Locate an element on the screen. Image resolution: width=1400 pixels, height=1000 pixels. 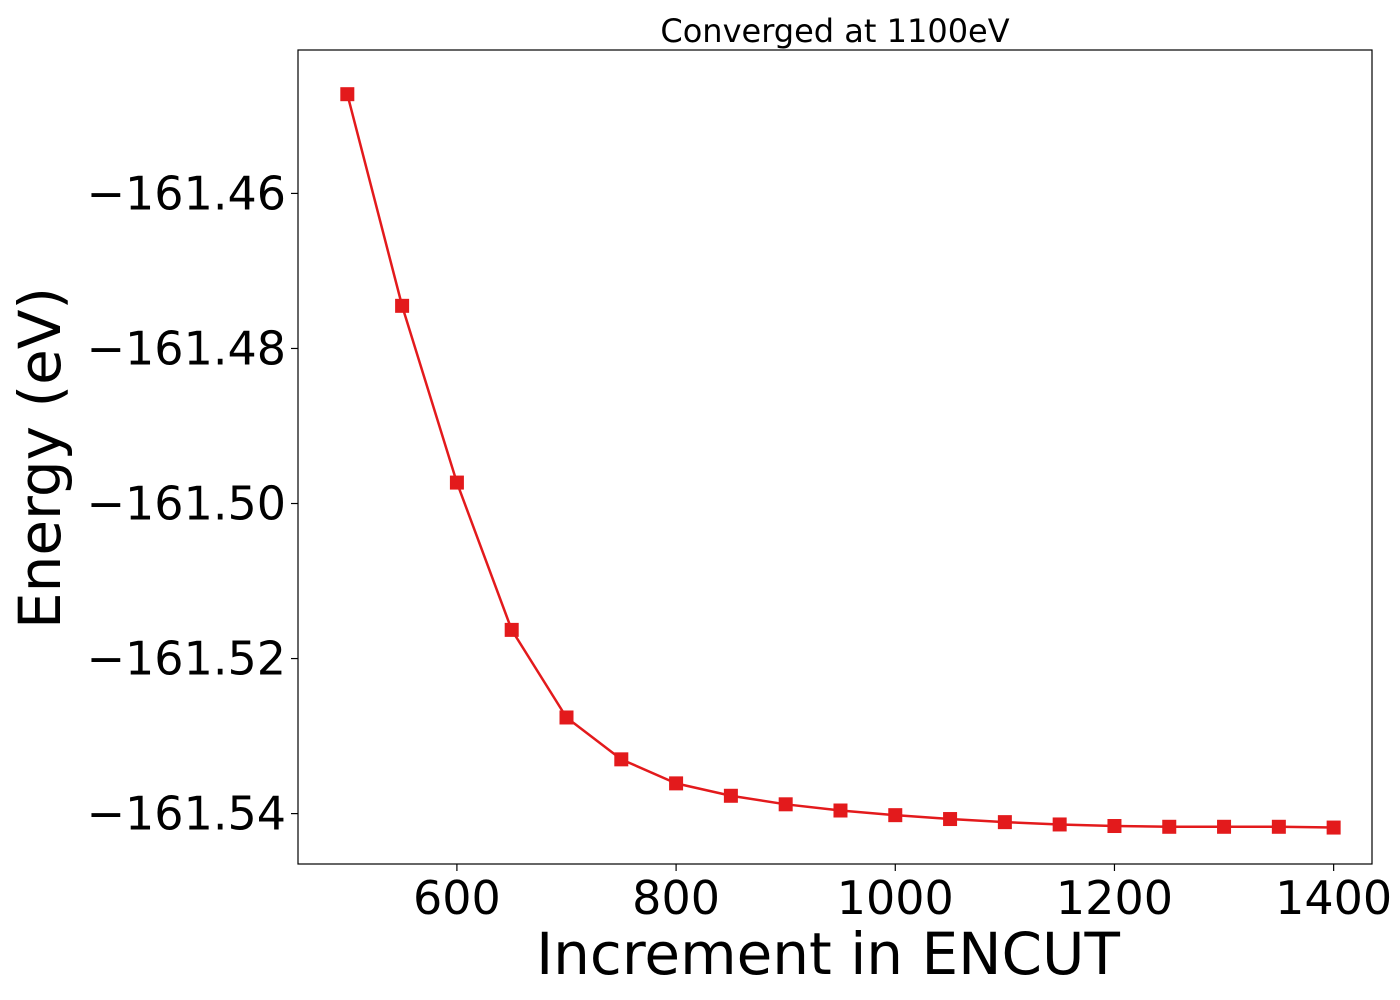
y-axis-label: Energy (eV) is located at coordinates (40, 458).